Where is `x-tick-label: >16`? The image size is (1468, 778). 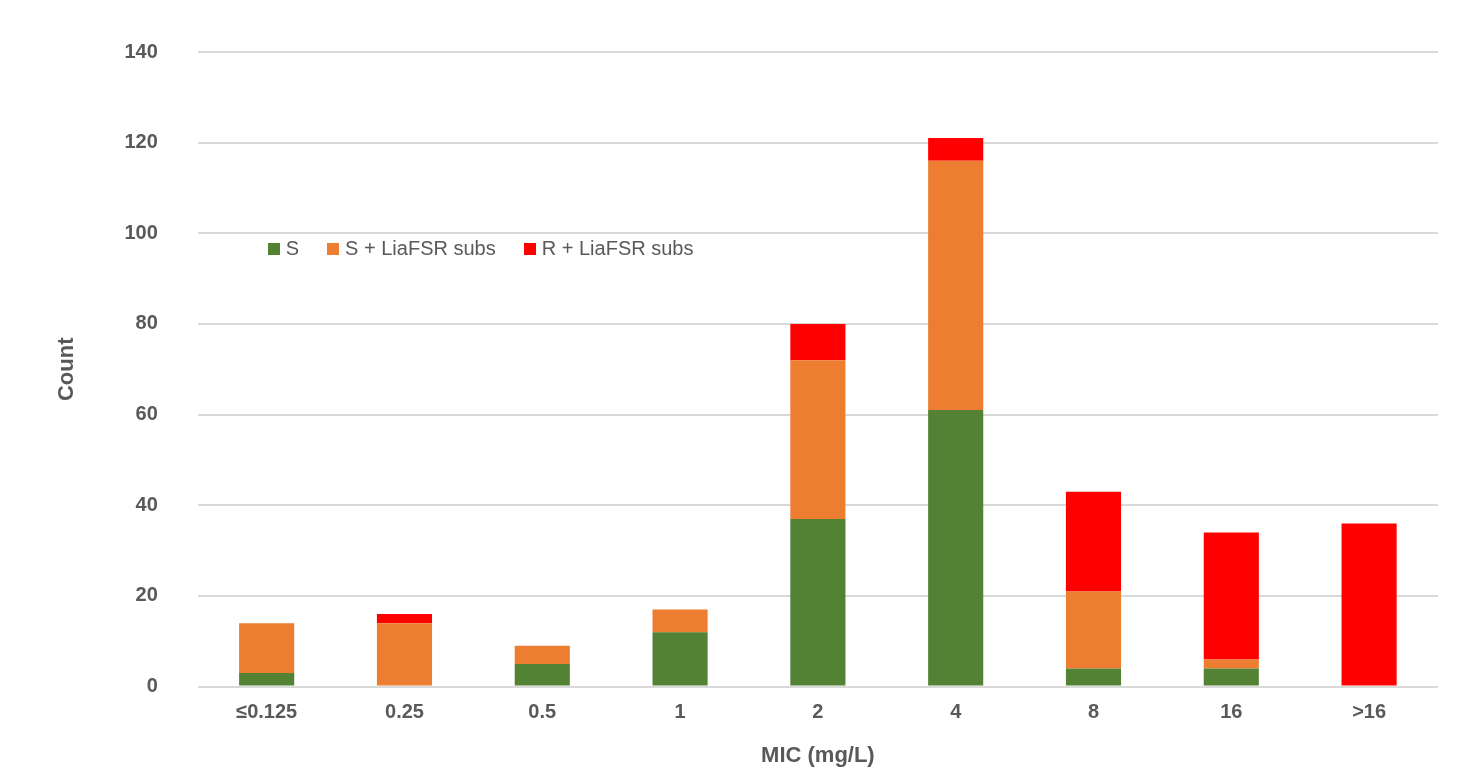 x-tick-label: >16 is located at coordinates (1369, 711).